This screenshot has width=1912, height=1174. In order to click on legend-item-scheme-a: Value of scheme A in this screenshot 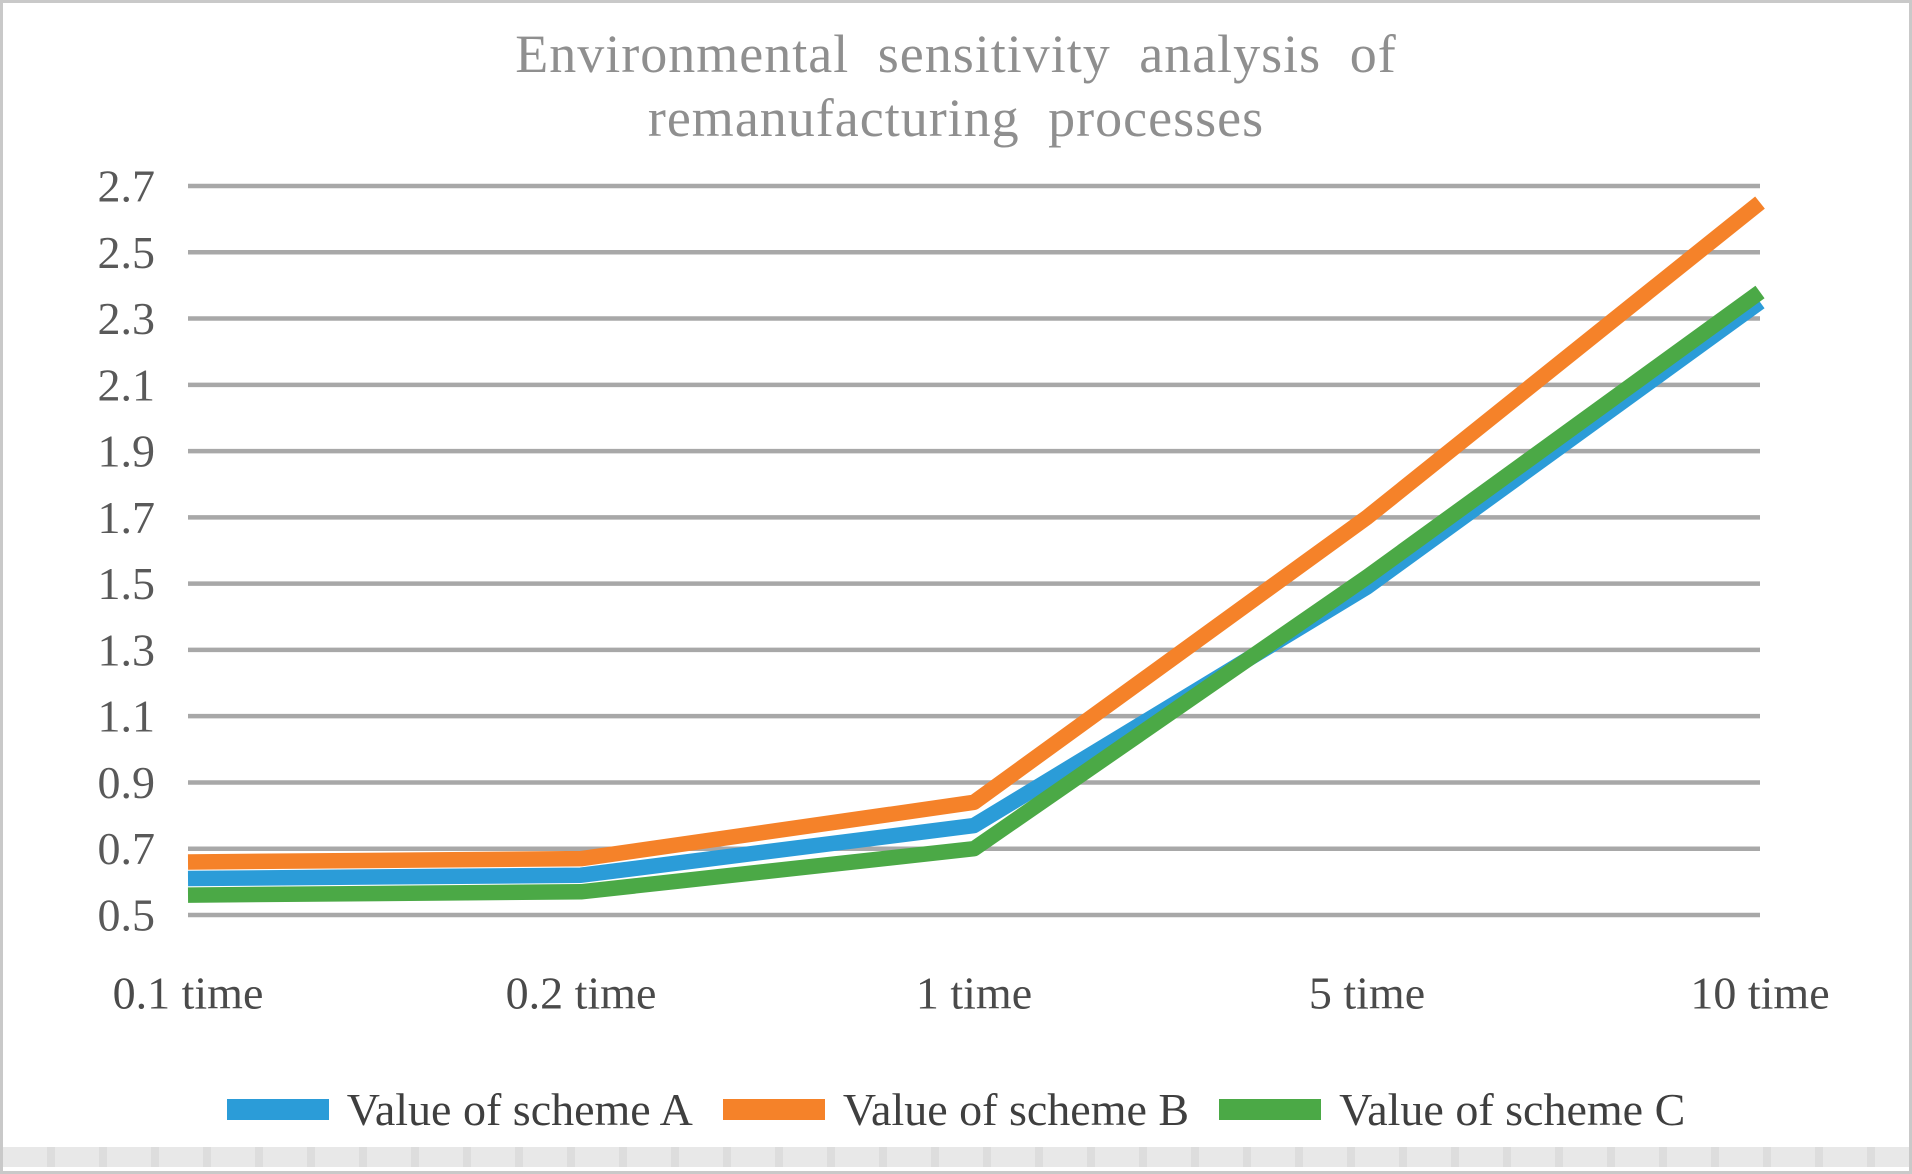, I will do `click(459, 1109)`.